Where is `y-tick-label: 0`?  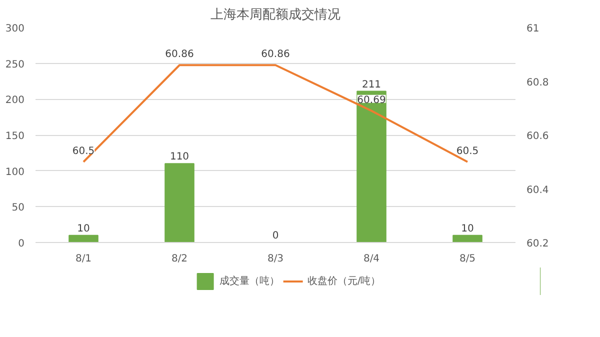 y-tick-label: 0 is located at coordinates (21, 244).